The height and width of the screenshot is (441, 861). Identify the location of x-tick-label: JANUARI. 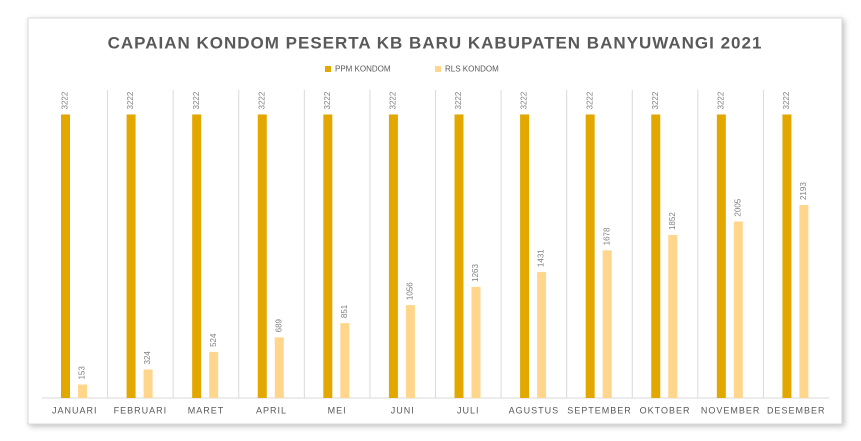
(75, 410).